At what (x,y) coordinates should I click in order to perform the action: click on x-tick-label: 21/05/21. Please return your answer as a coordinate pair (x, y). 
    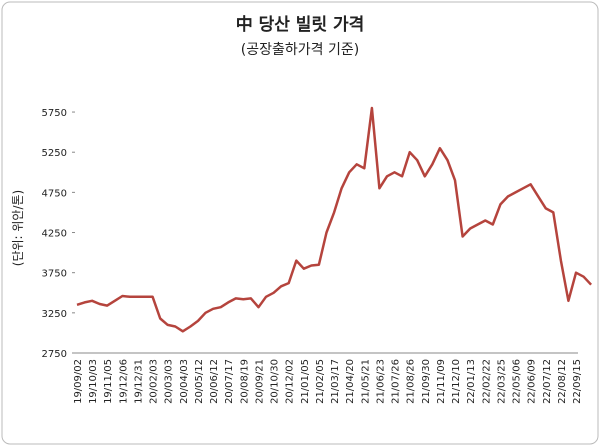
    Looking at the image, I should click on (365, 381).